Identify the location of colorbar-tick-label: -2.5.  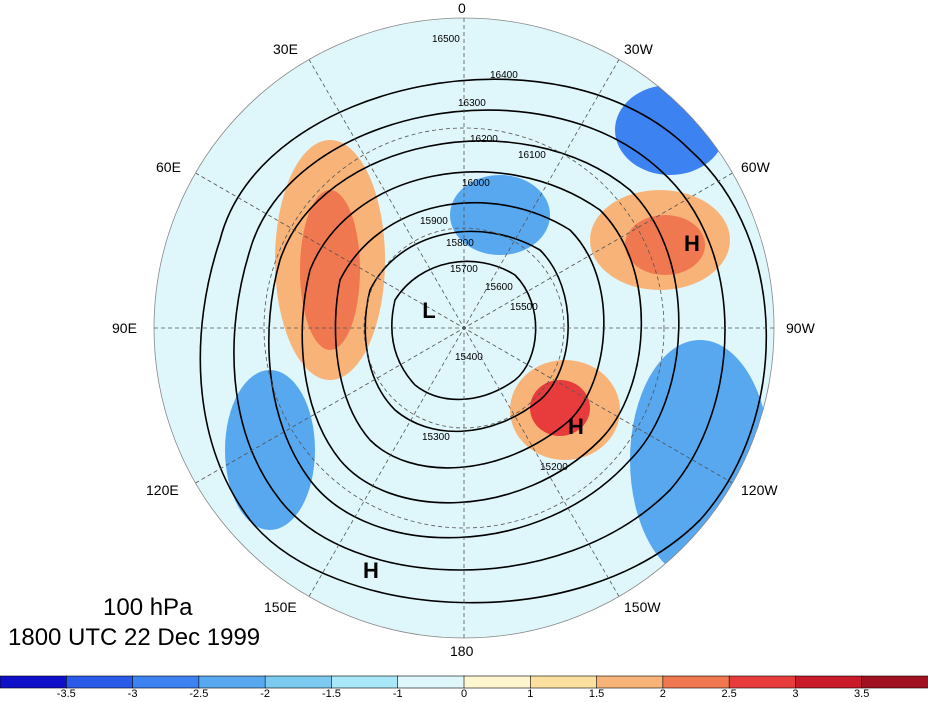
(199, 694).